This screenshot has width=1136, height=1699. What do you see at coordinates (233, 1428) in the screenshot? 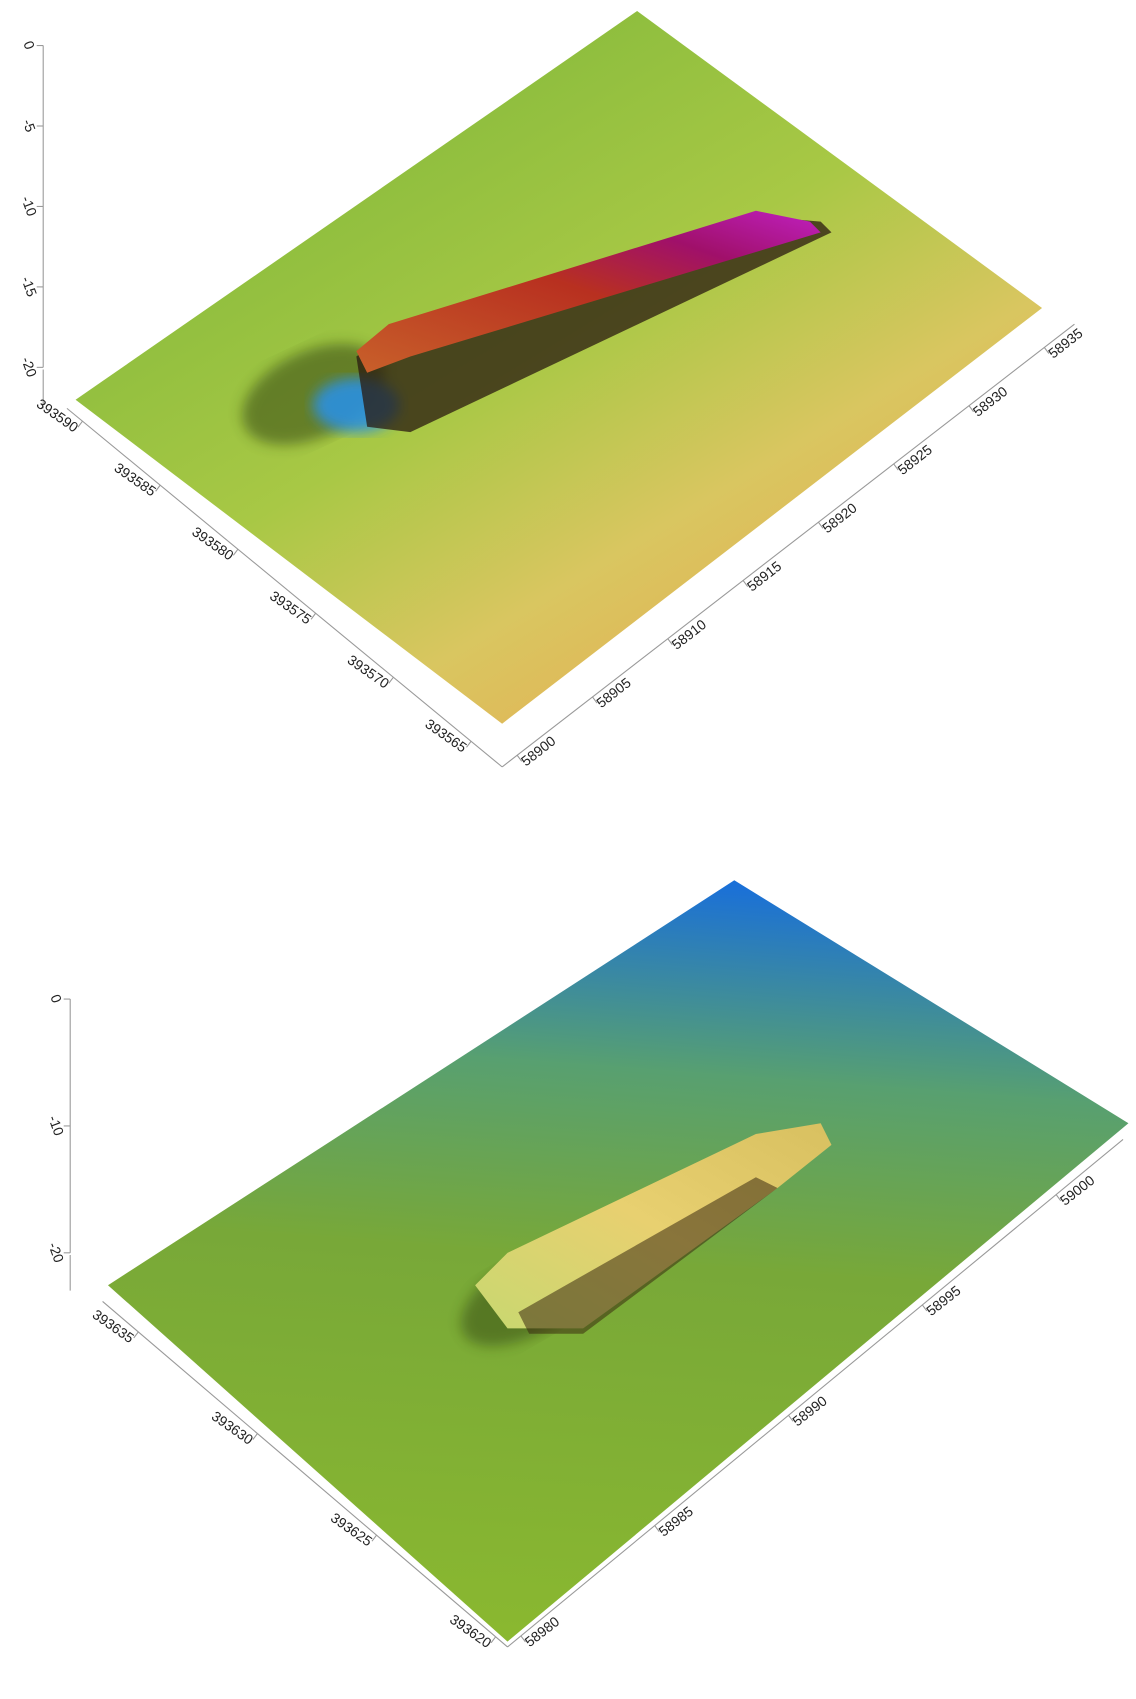
I see `y-tick-label: 393630` at bounding box center [233, 1428].